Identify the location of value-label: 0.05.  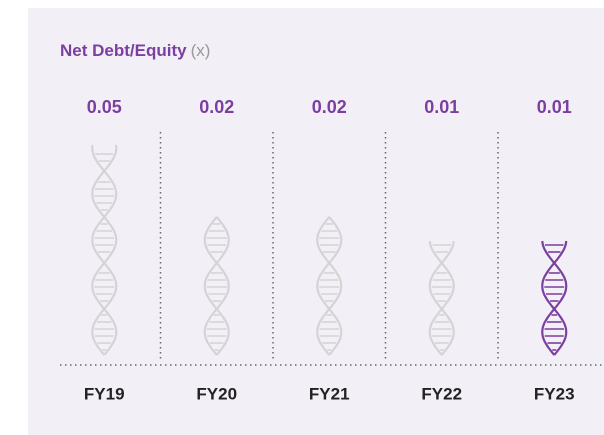
(104, 107).